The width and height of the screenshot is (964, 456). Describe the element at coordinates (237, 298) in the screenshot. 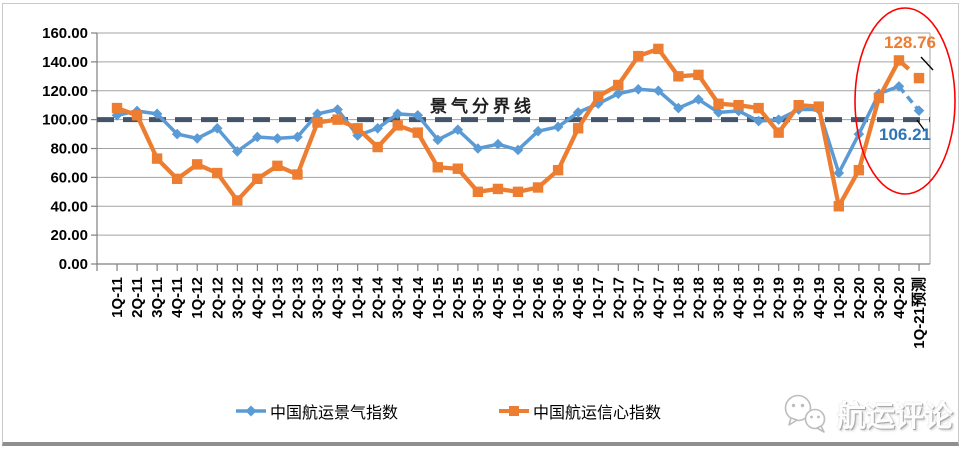

I see `x-tick-label: 3Q-12` at that location.